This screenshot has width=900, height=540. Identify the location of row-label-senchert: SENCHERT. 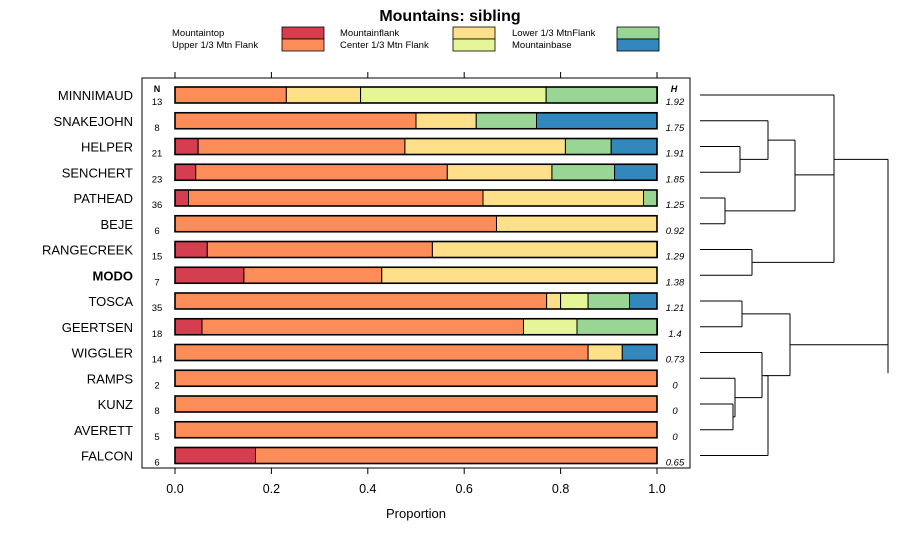
(97, 172).